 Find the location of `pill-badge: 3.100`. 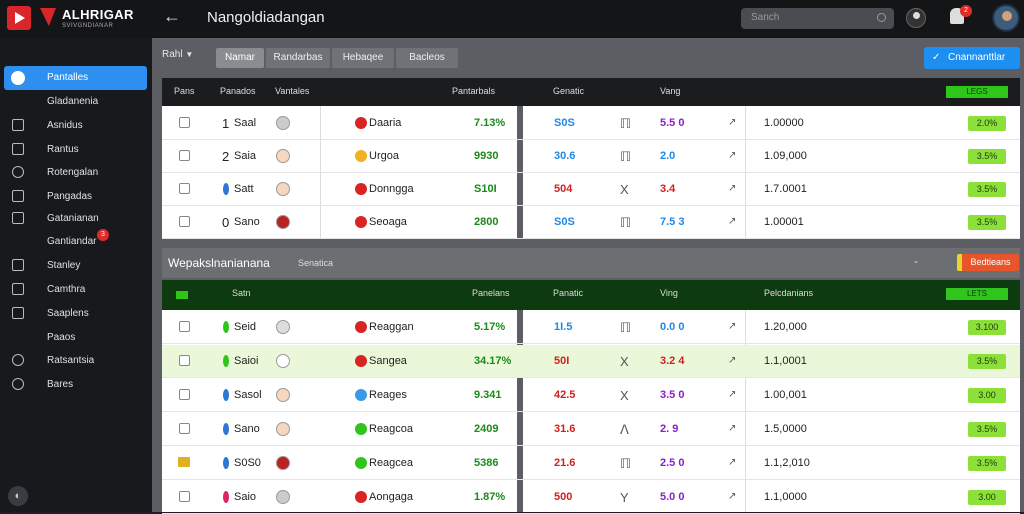

pill-badge: 3.100 is located at coordinates (987, 327).